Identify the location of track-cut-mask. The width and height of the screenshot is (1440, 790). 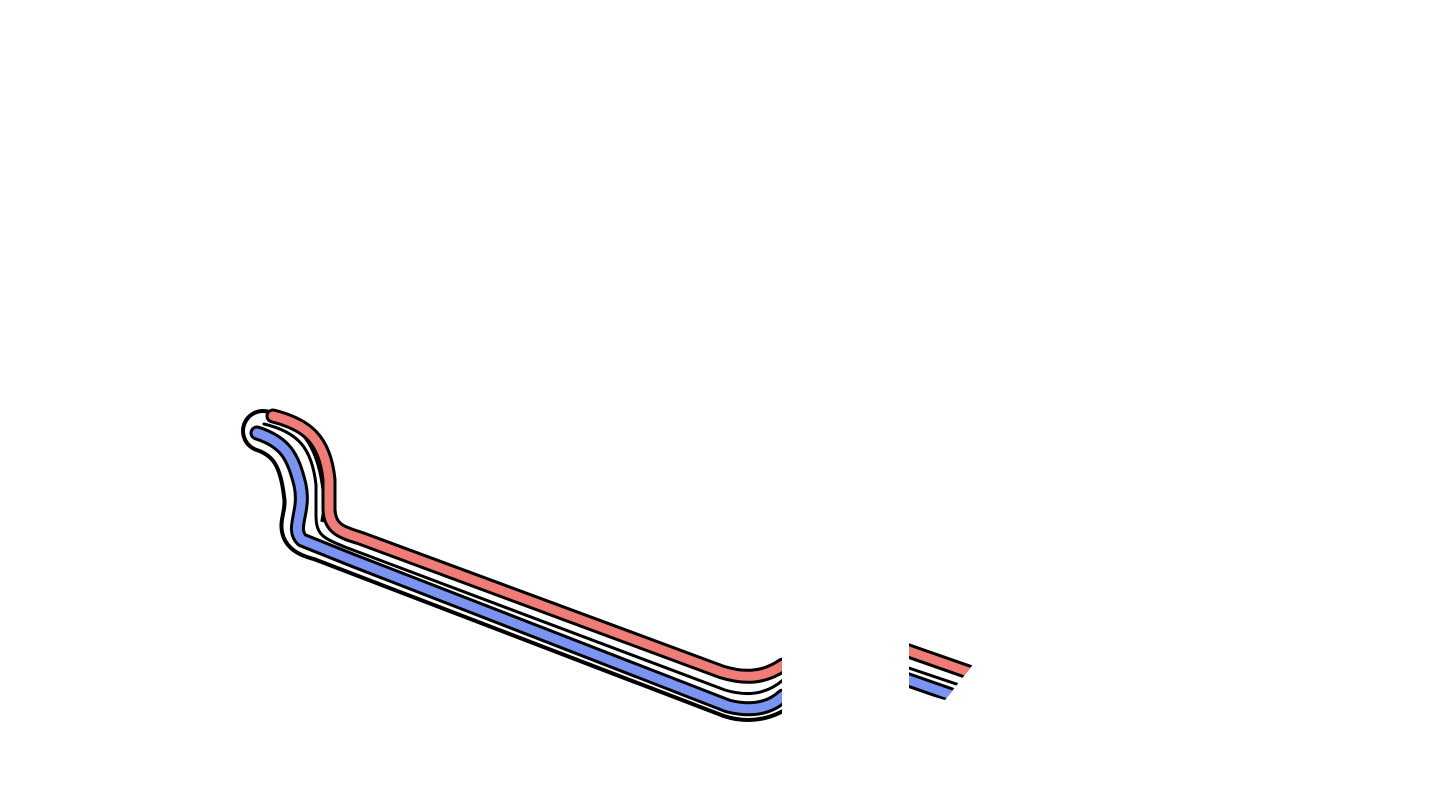
(847, 685).